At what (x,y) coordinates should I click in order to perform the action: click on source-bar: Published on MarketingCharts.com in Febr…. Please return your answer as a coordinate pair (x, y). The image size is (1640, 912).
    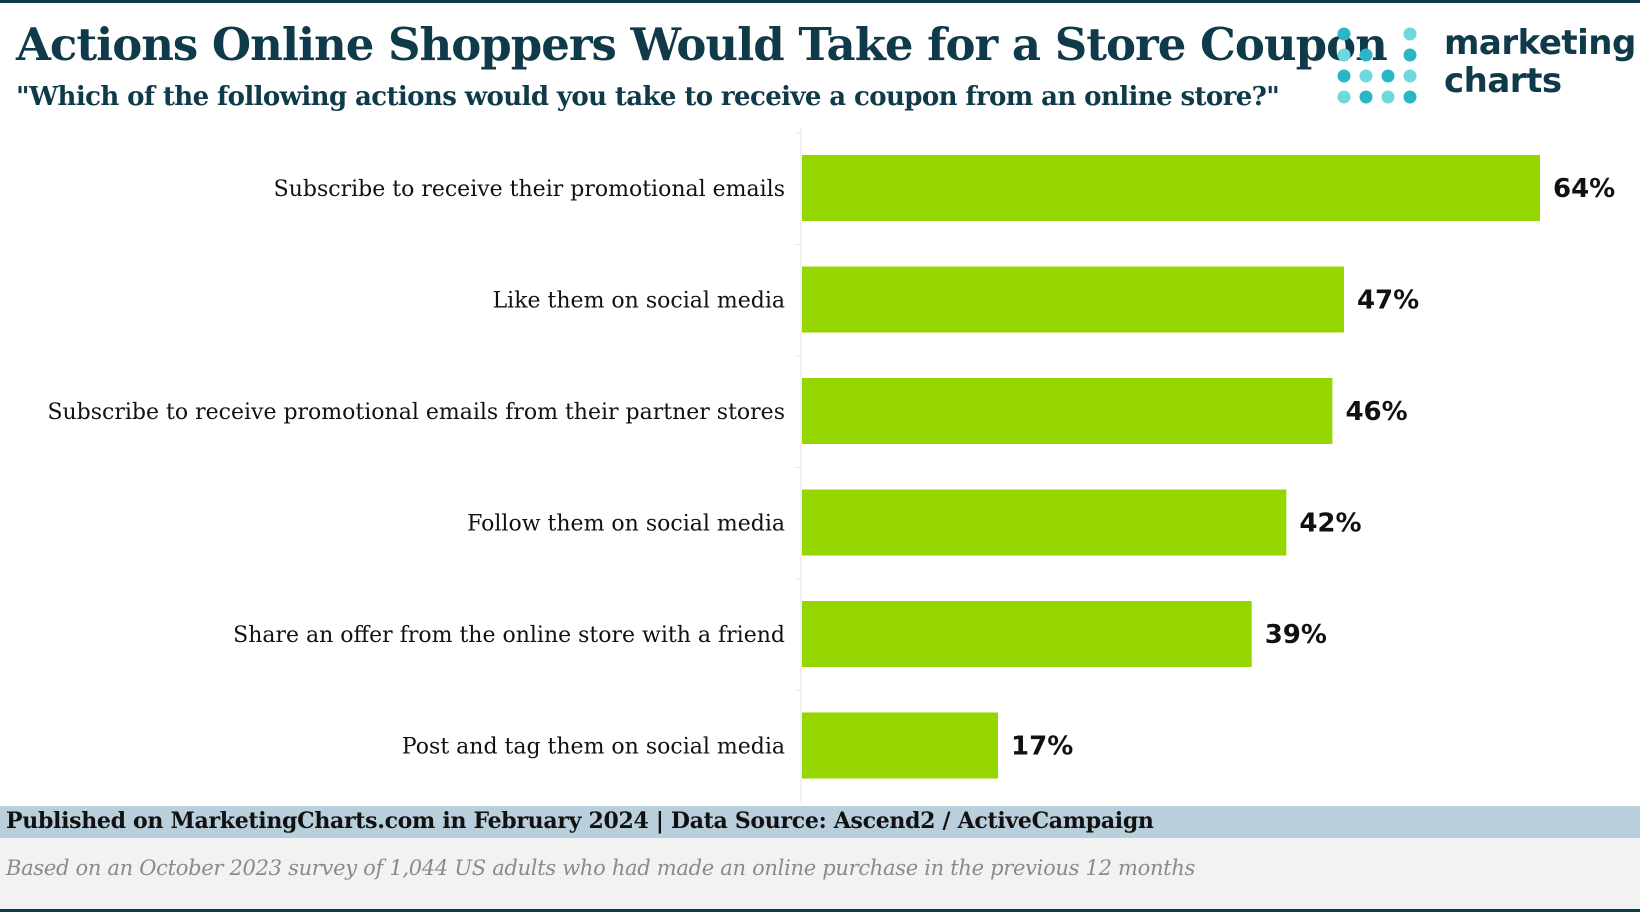
    Looking at the image, I should click on (820, 822).